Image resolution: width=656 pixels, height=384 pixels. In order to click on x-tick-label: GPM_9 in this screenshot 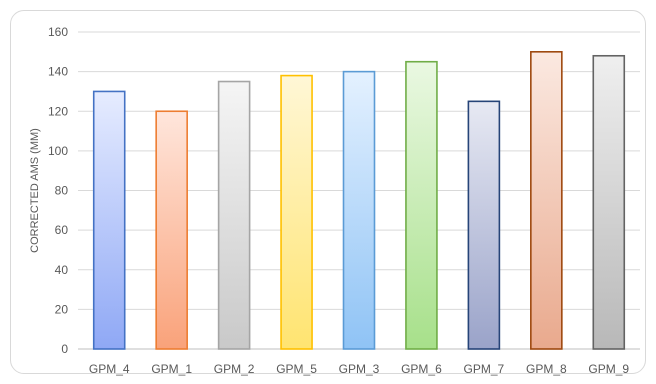, I will do `click(608, 369)`.